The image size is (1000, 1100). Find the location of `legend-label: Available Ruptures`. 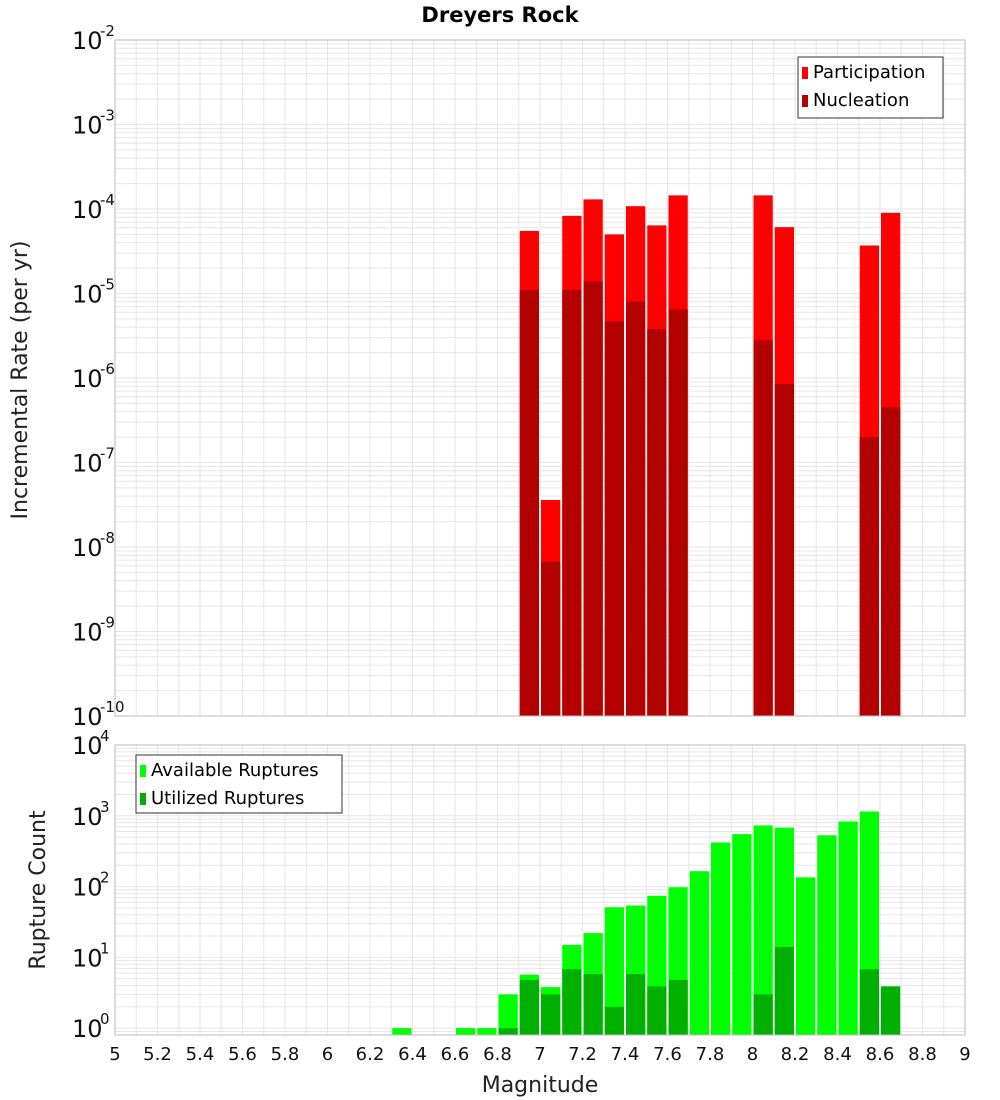

legend-label: Available Ruptures is located at coordinates (235, 770).